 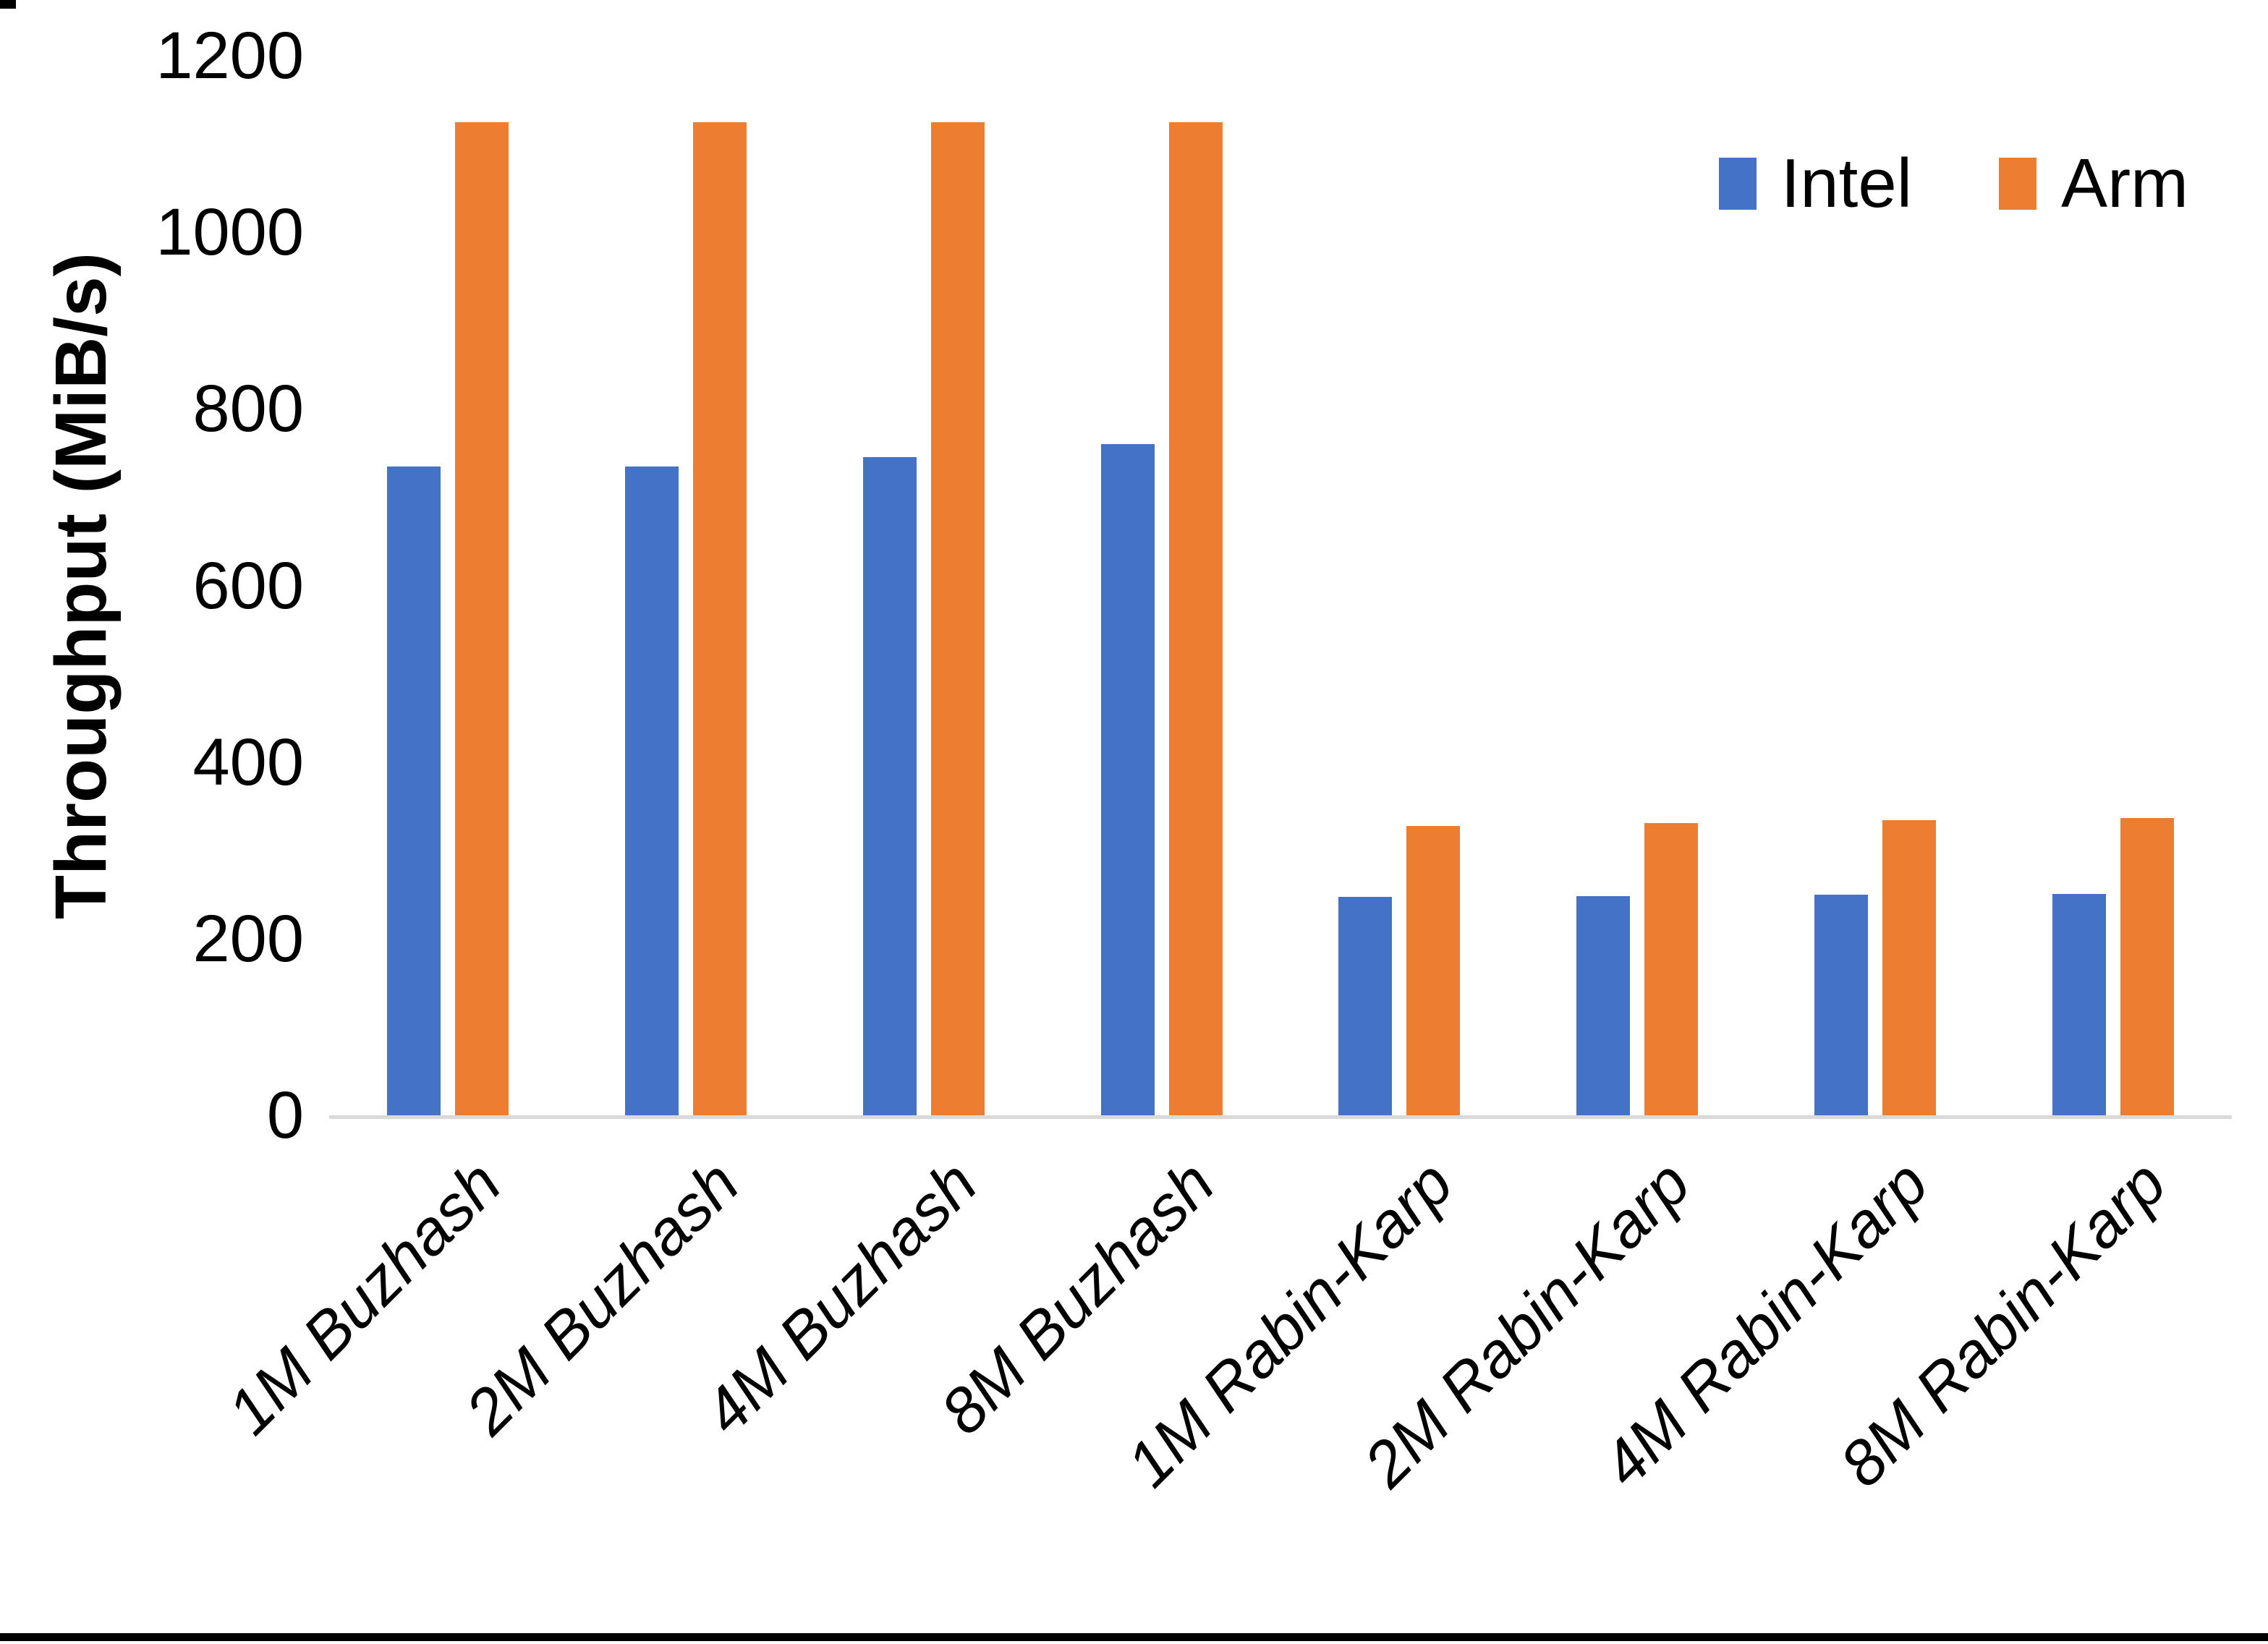 What do you see at coordinates (8, 4) in the screenshot?
I see `frame-corner-mark` at bounding box center [8, 4].